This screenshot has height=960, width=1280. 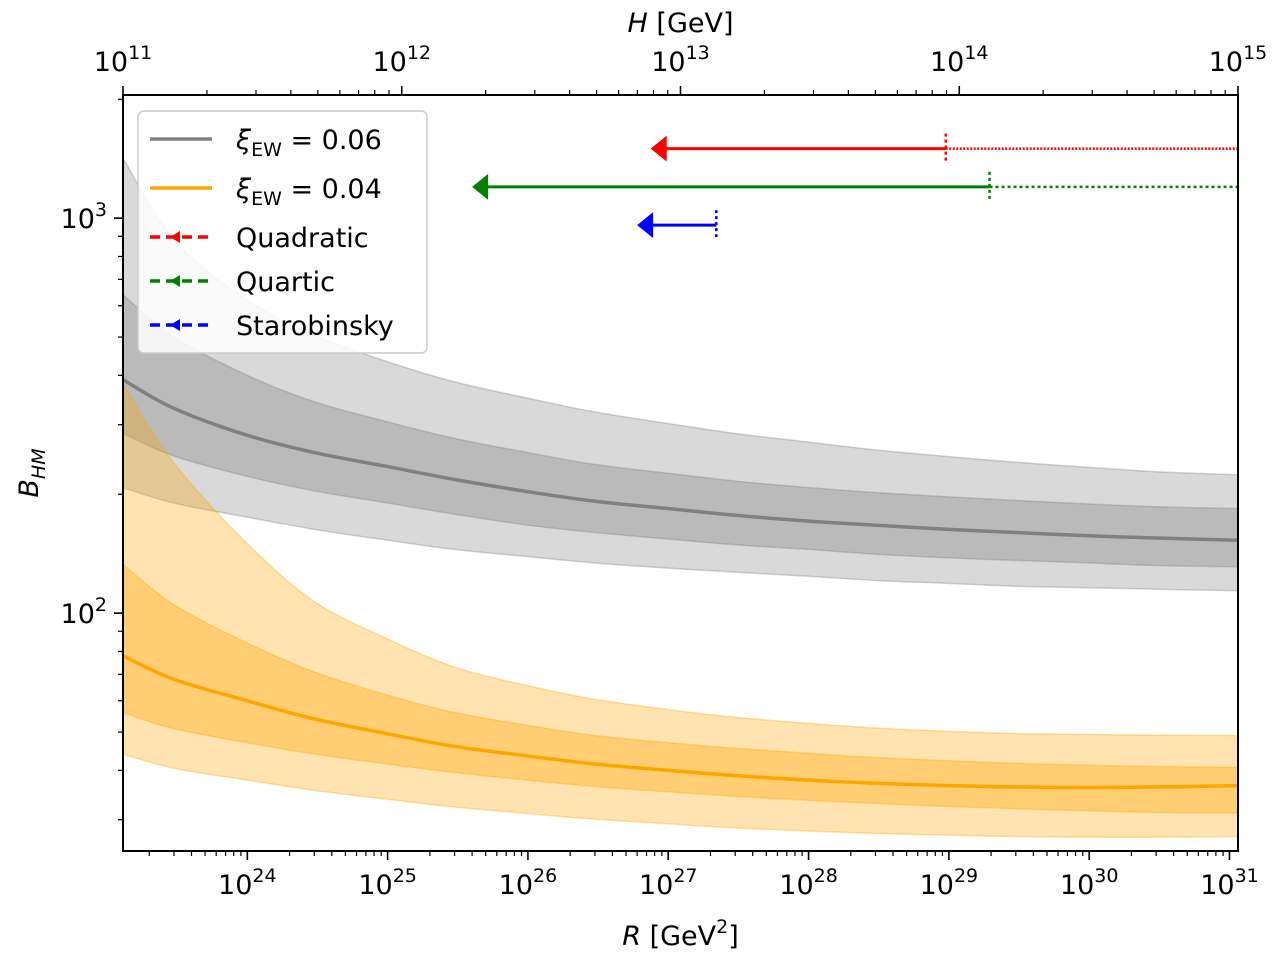 I want to click on legend-label-2: ξEW = 0.04, so click(x=308, y=192).